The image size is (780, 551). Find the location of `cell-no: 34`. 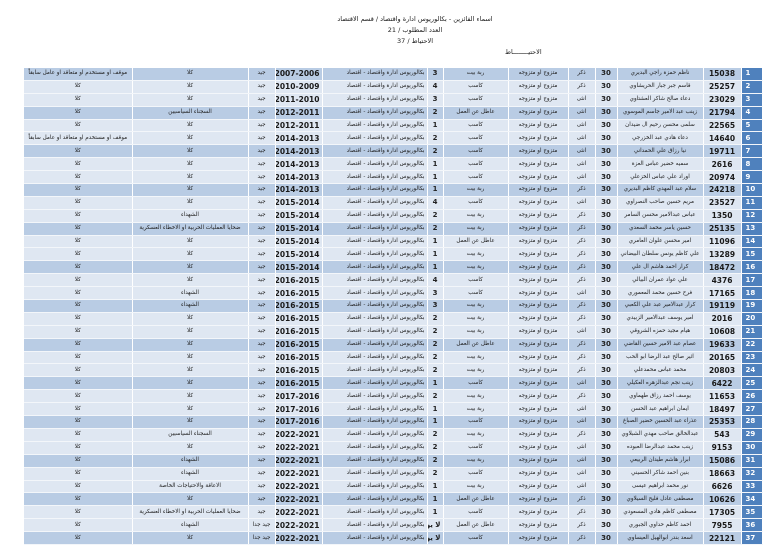

cell-no: 34 is located at coordinates (752, 499).